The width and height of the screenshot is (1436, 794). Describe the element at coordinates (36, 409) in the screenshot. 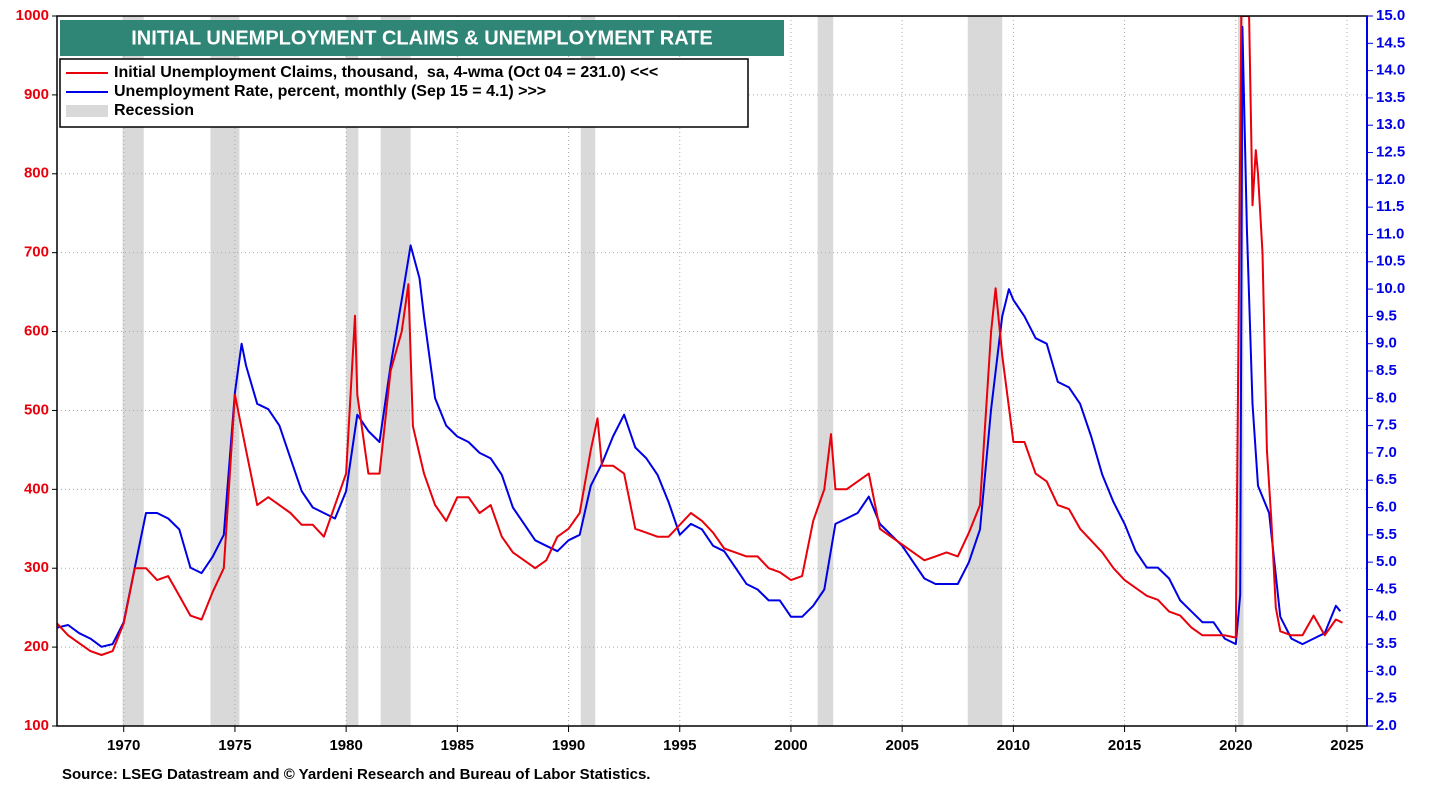

I see `y-tick-label: 500` at that location.